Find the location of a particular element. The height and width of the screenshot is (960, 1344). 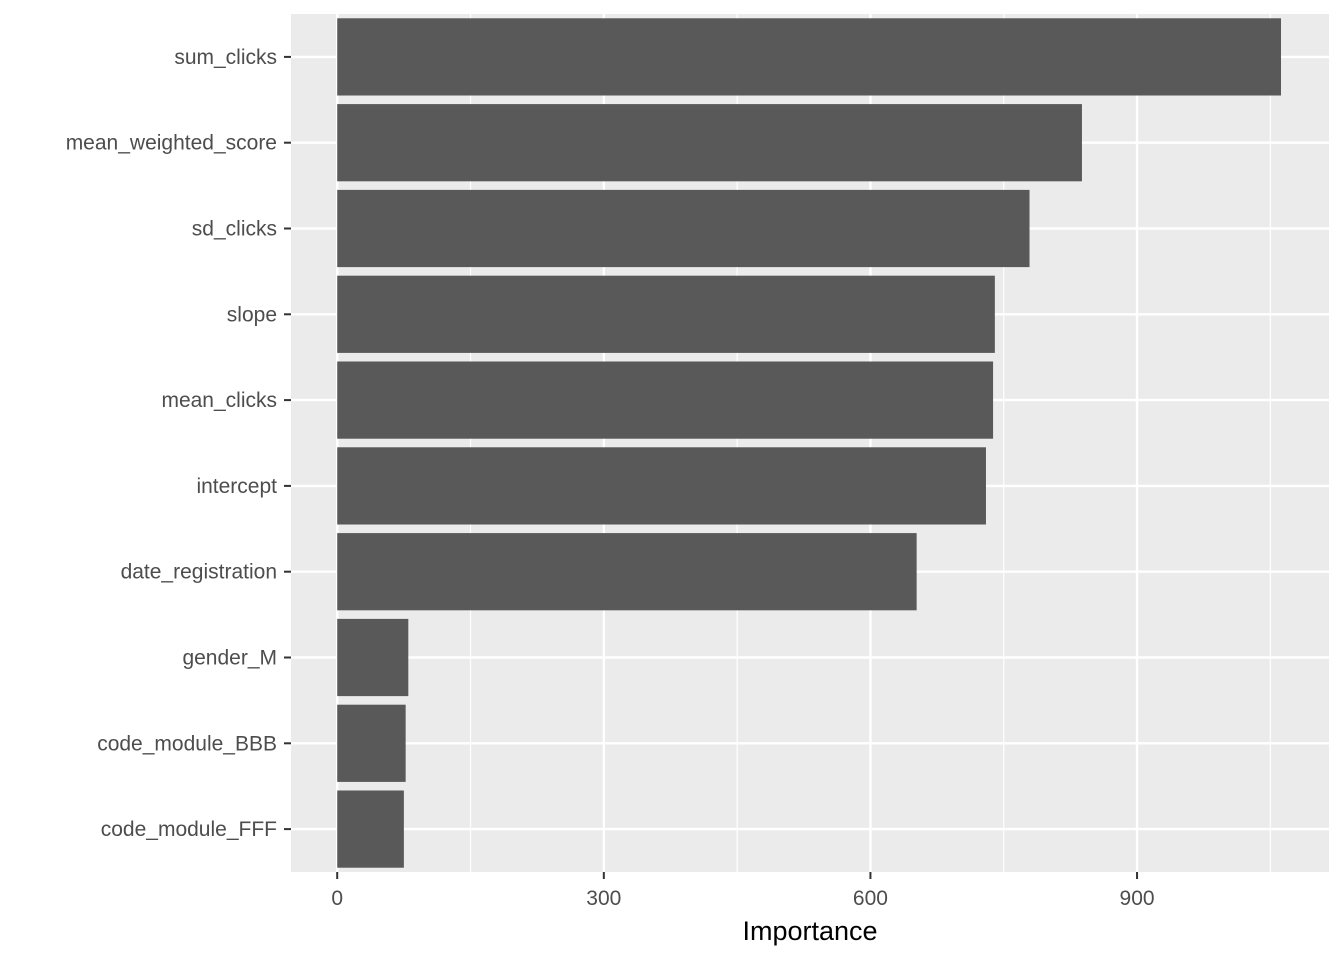

x-tick-label: 900 is located at coordinates (1137, 898).